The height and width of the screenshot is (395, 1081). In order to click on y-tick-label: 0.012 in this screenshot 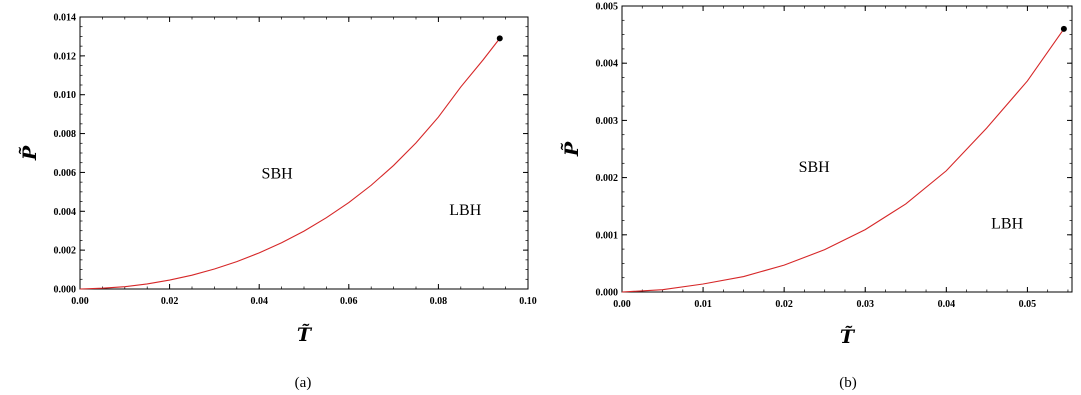, I will do `click(65, 56)`.